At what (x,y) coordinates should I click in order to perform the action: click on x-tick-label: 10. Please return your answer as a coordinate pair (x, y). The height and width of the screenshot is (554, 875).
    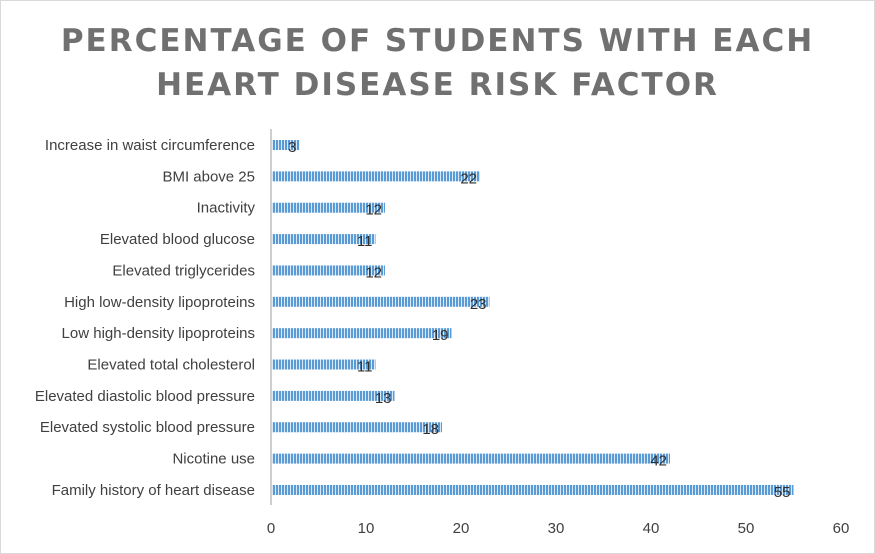
    Looking at the image, I should click on (366, 528).